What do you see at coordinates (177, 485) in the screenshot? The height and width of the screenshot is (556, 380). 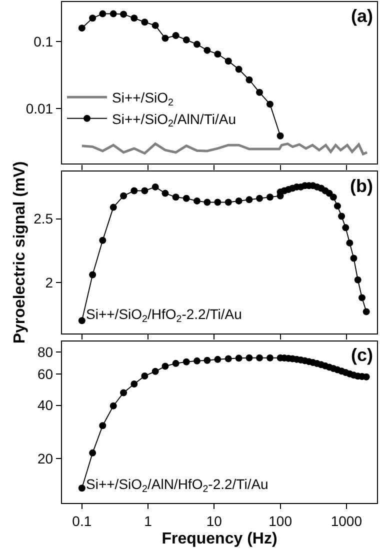 I see `annotation: Si++/SiO$_{2}$/AlN/HfO$_{2}$-2.2/Ti/Au` at bounding box center [177, 485].